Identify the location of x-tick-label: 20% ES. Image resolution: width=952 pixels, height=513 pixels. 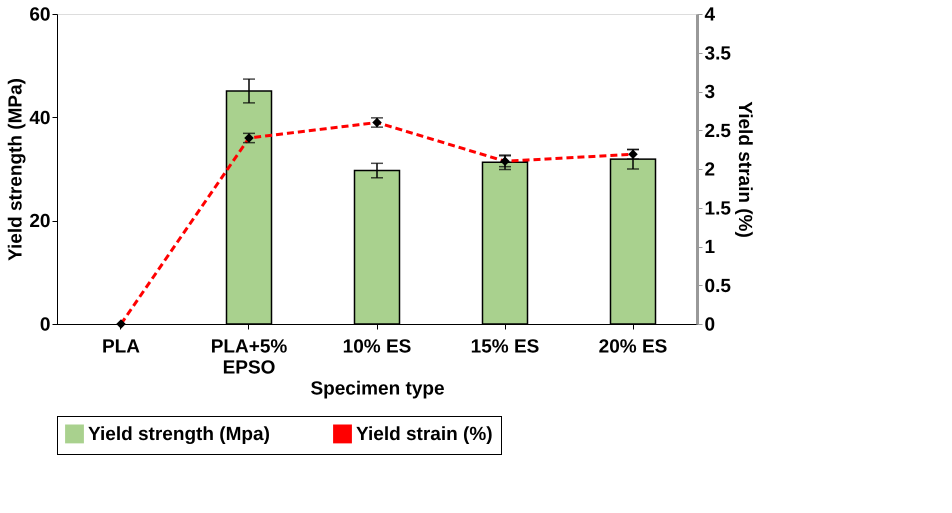
(633, 347).